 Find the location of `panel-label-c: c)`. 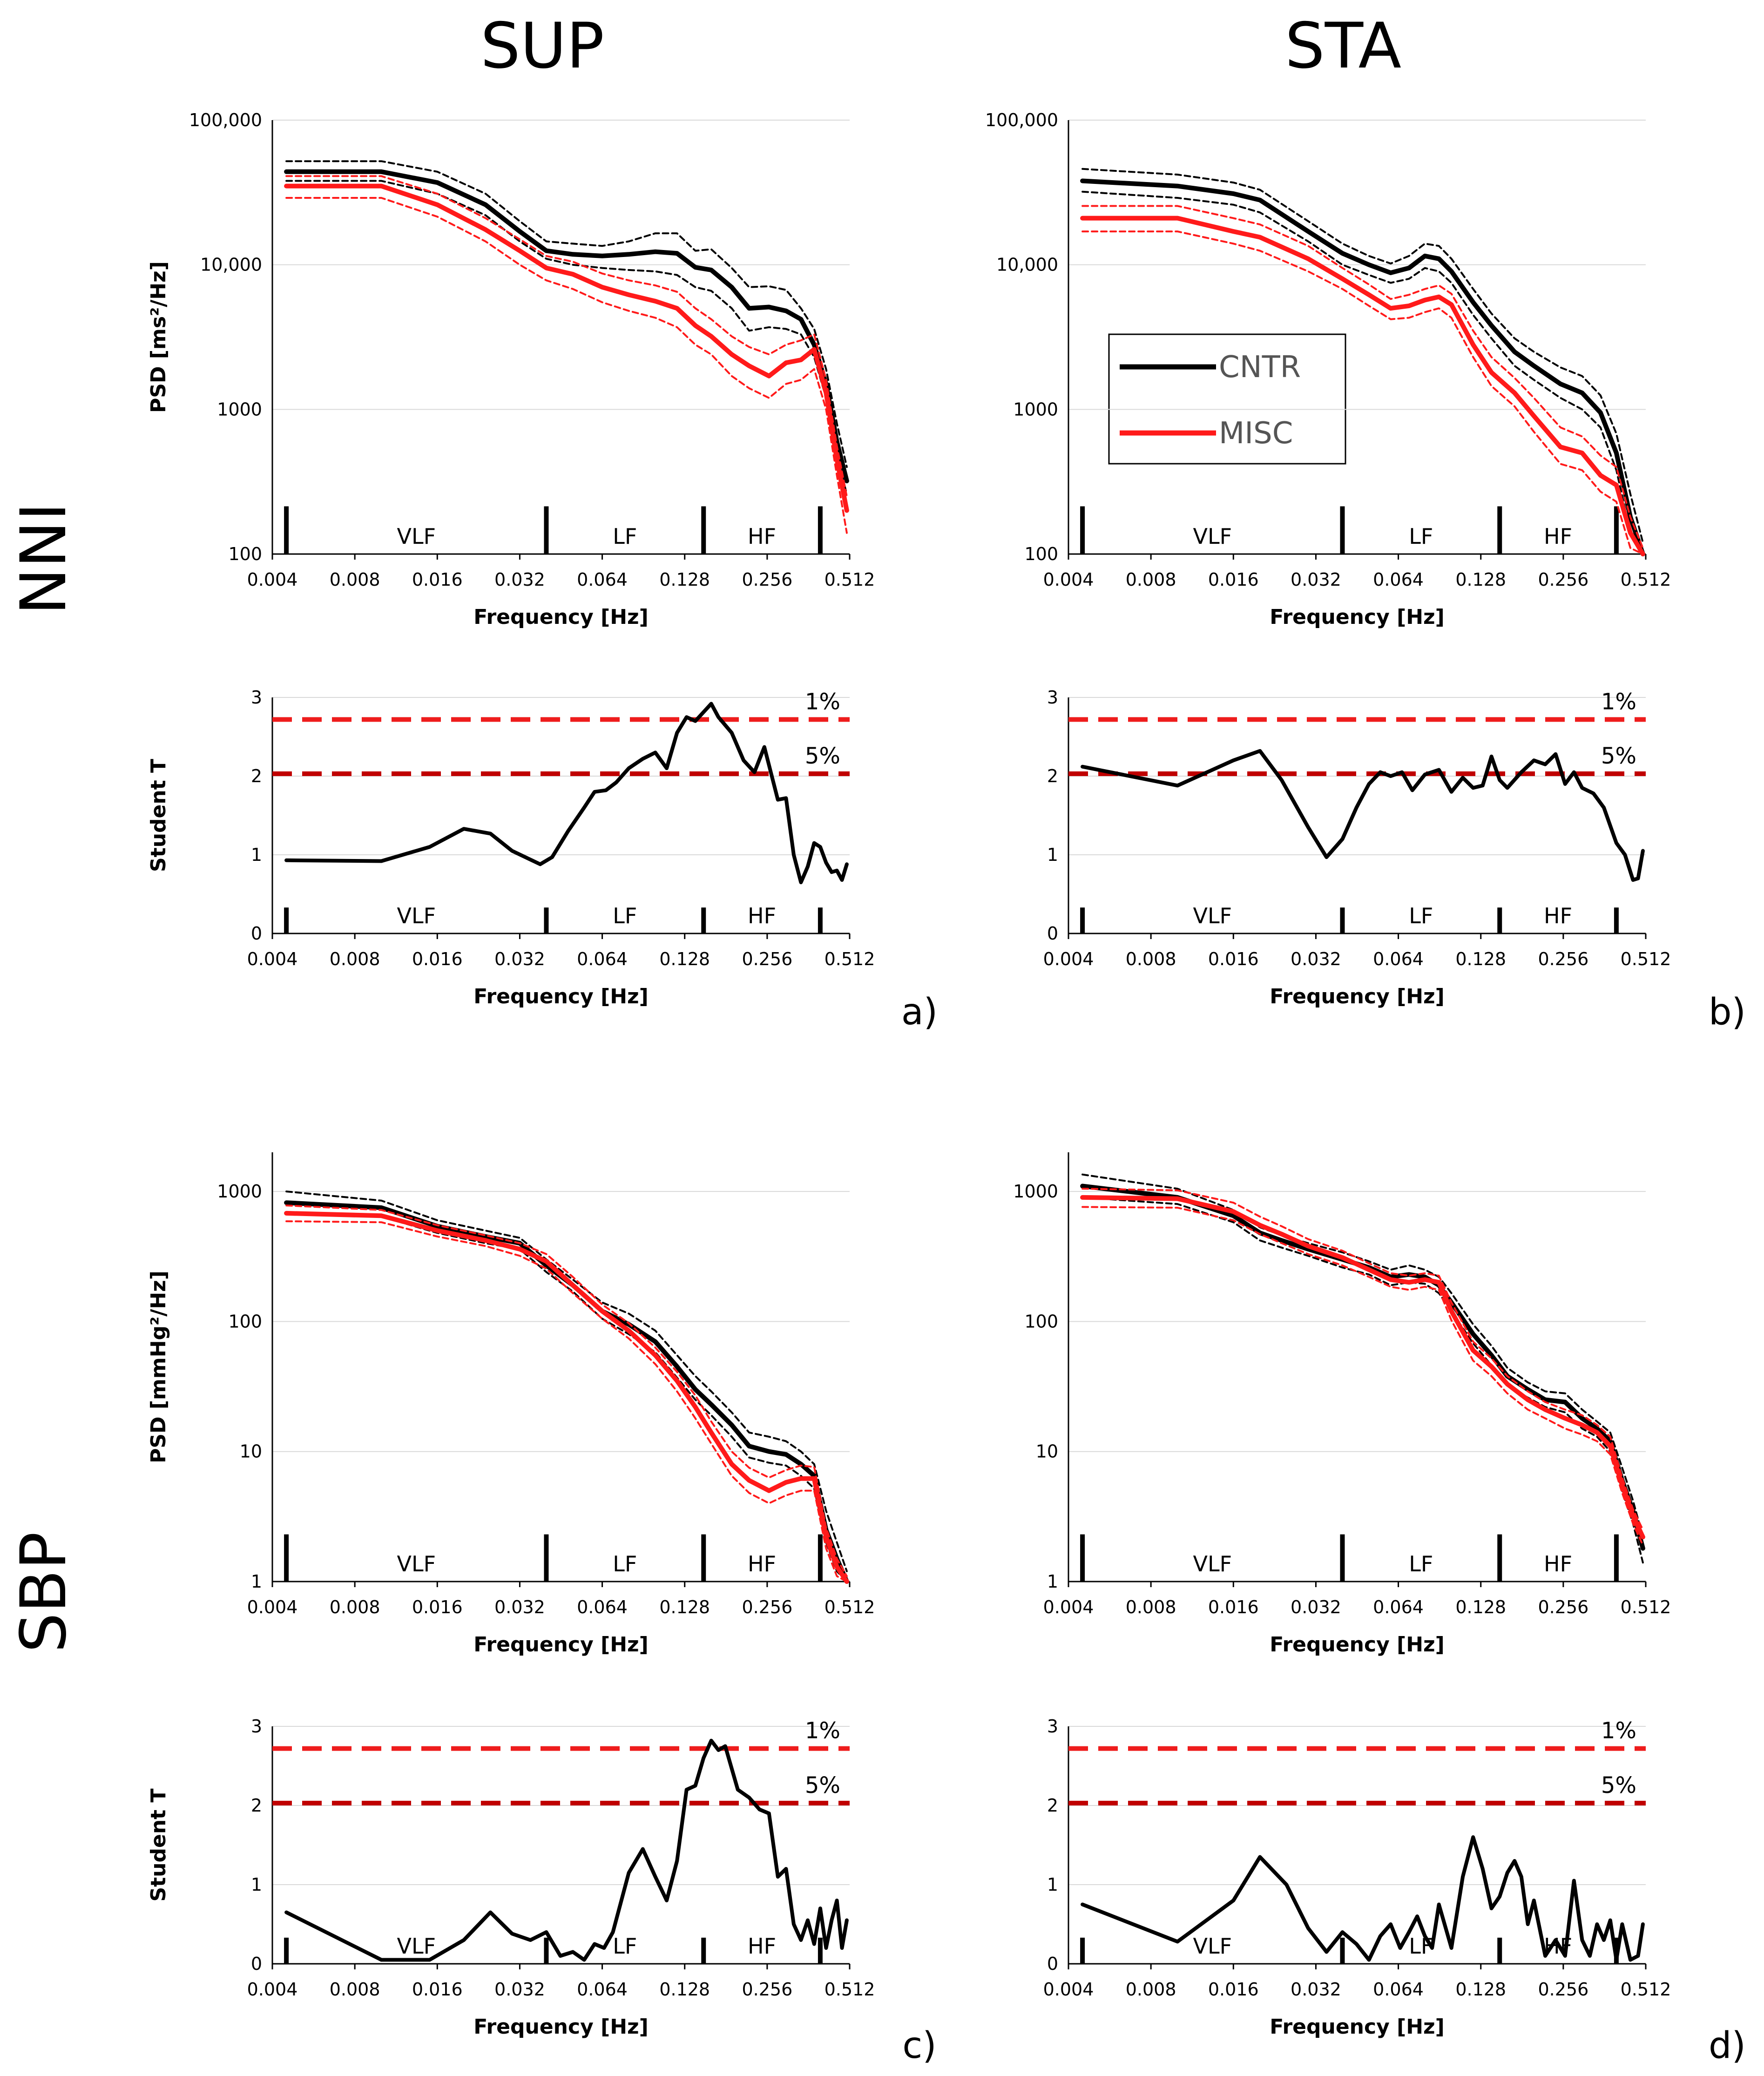

panel-label-c: c) is located at coordinates (919, 2046).